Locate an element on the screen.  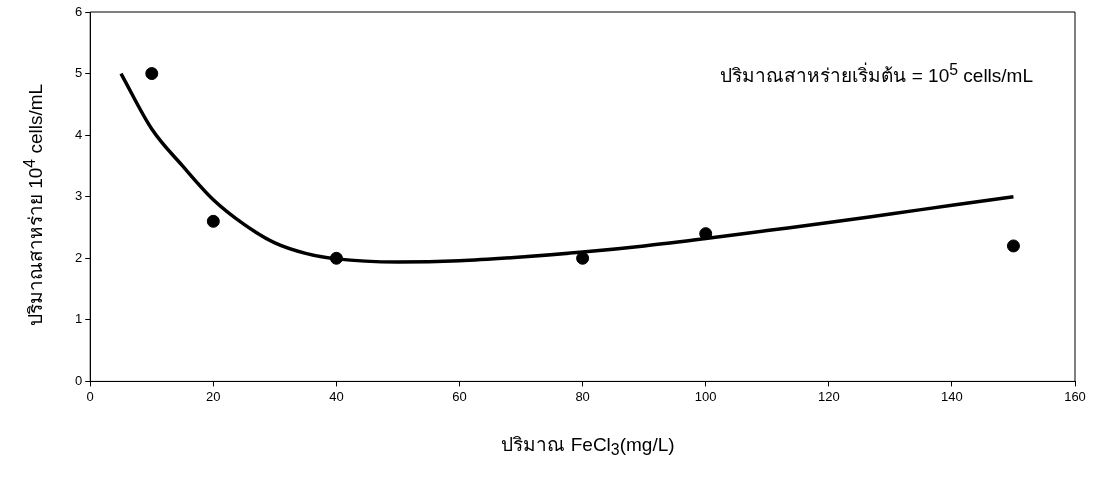
x-tick-label: 0 is located at coordinates (90, 396).